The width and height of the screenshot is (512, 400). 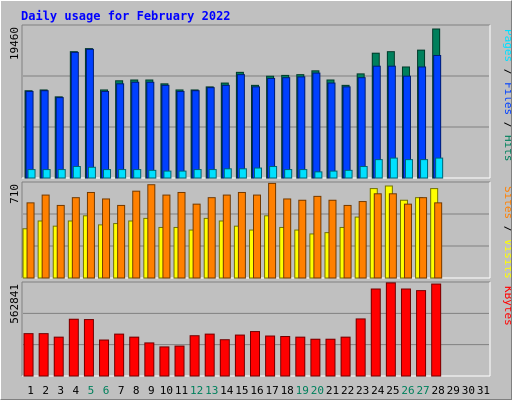 I want to click on legend-entry-pages: Pages, so click(x=506, y=45).